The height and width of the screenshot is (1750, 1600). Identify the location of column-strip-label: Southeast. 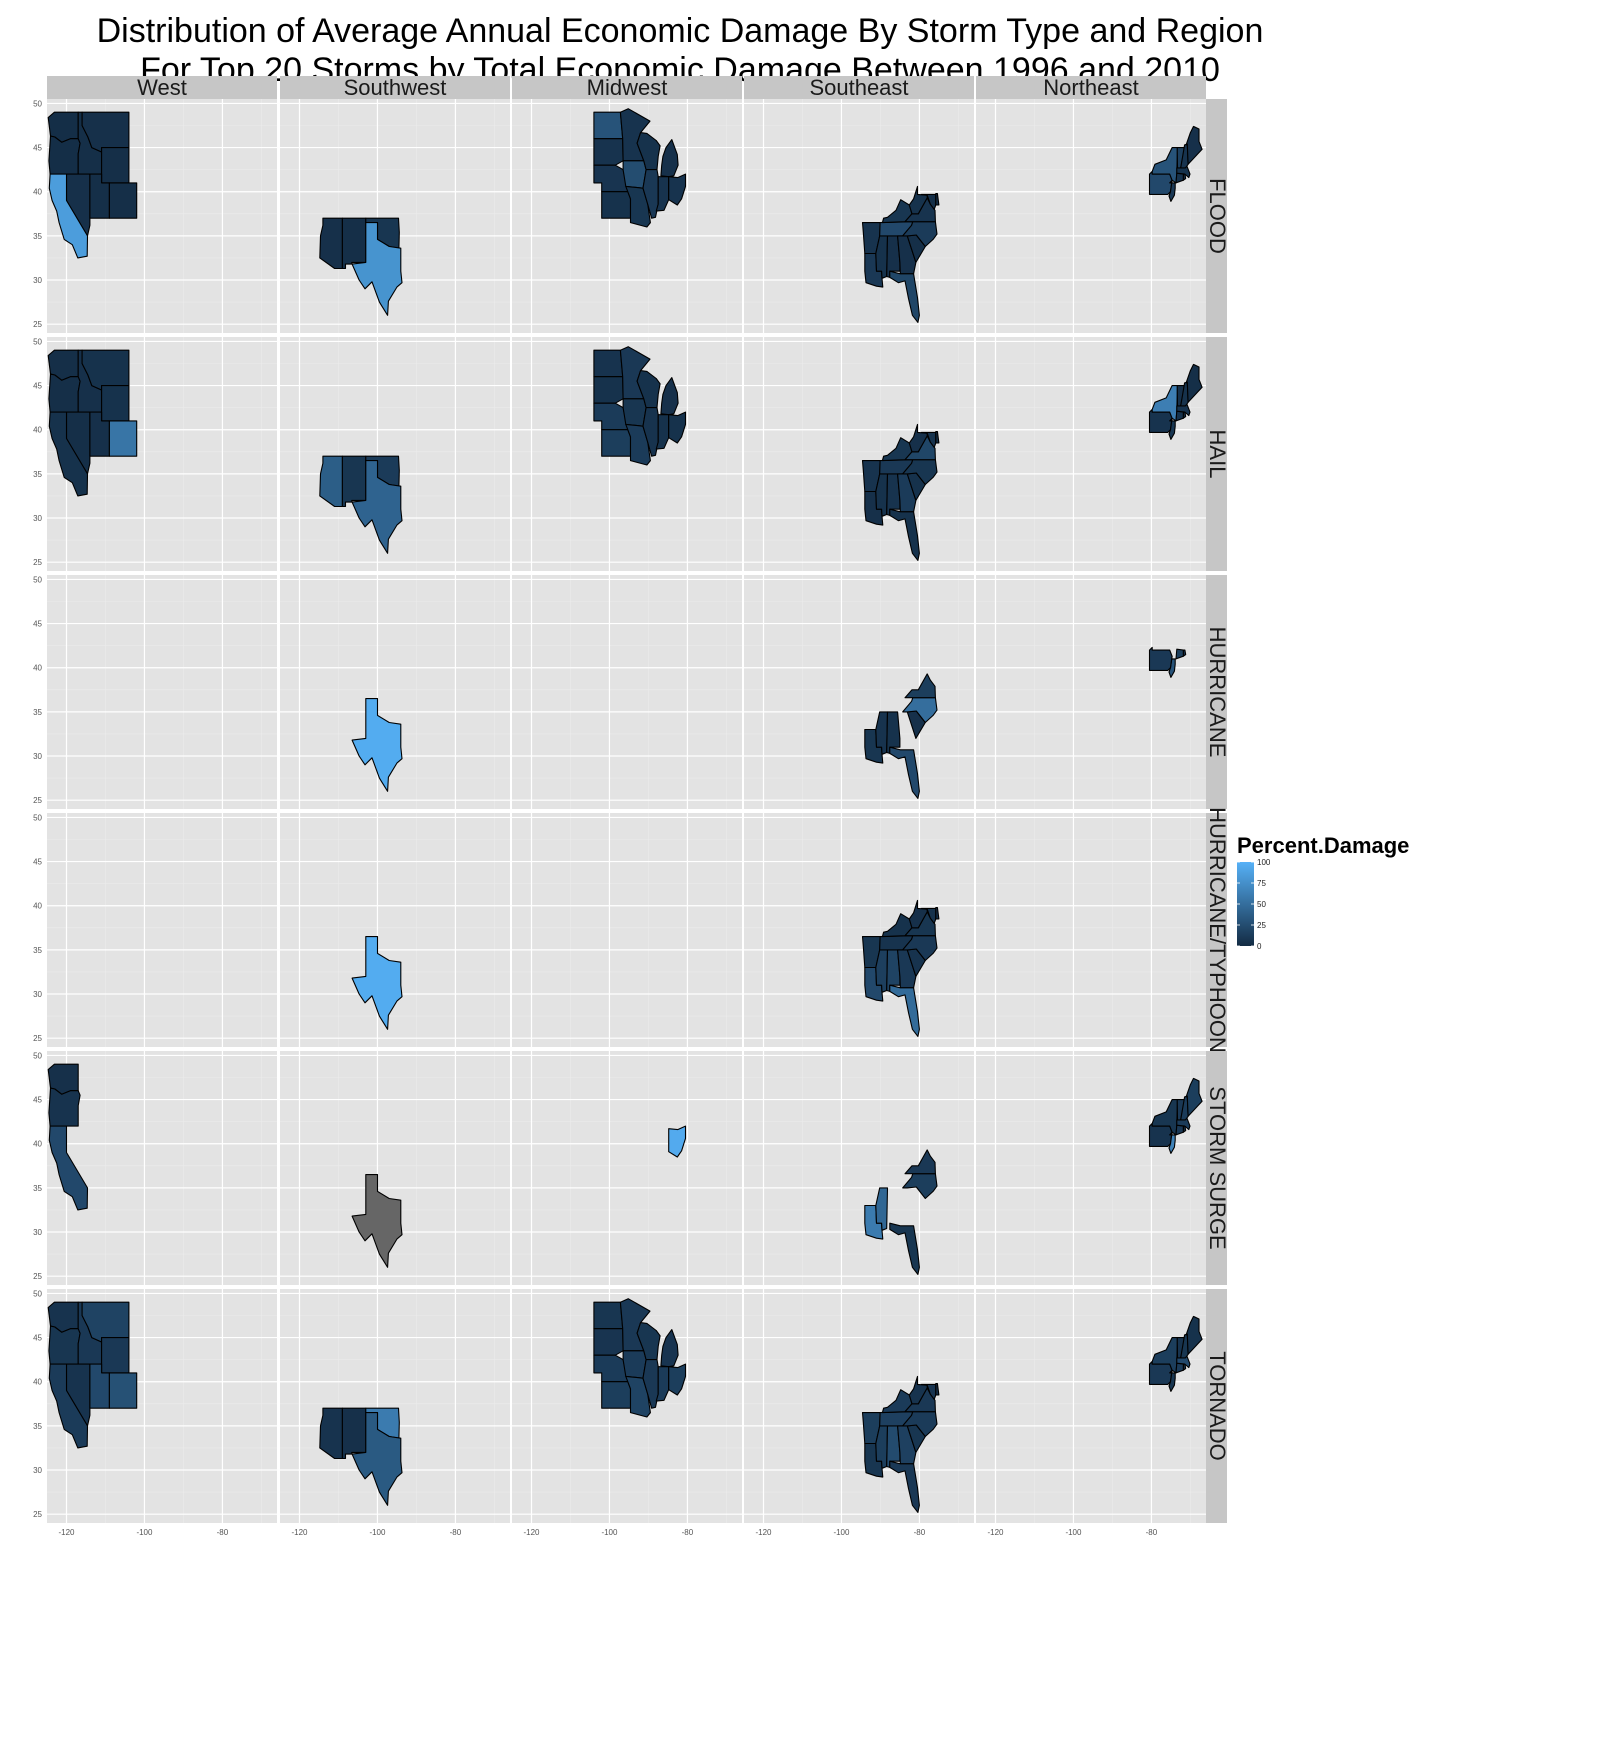
(858, 87).